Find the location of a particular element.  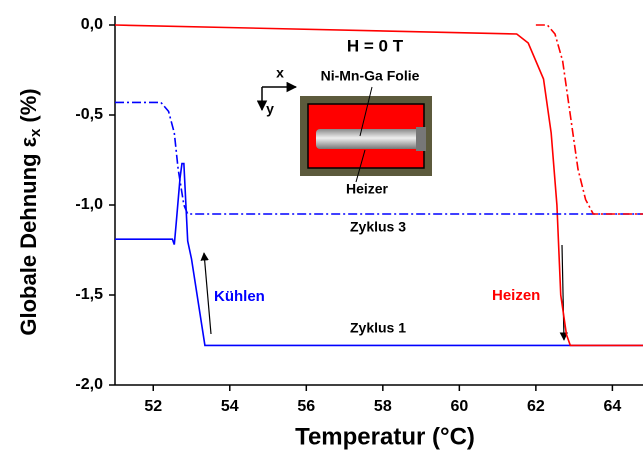

annotation: Kühlen is located at coordinates (239, 296).